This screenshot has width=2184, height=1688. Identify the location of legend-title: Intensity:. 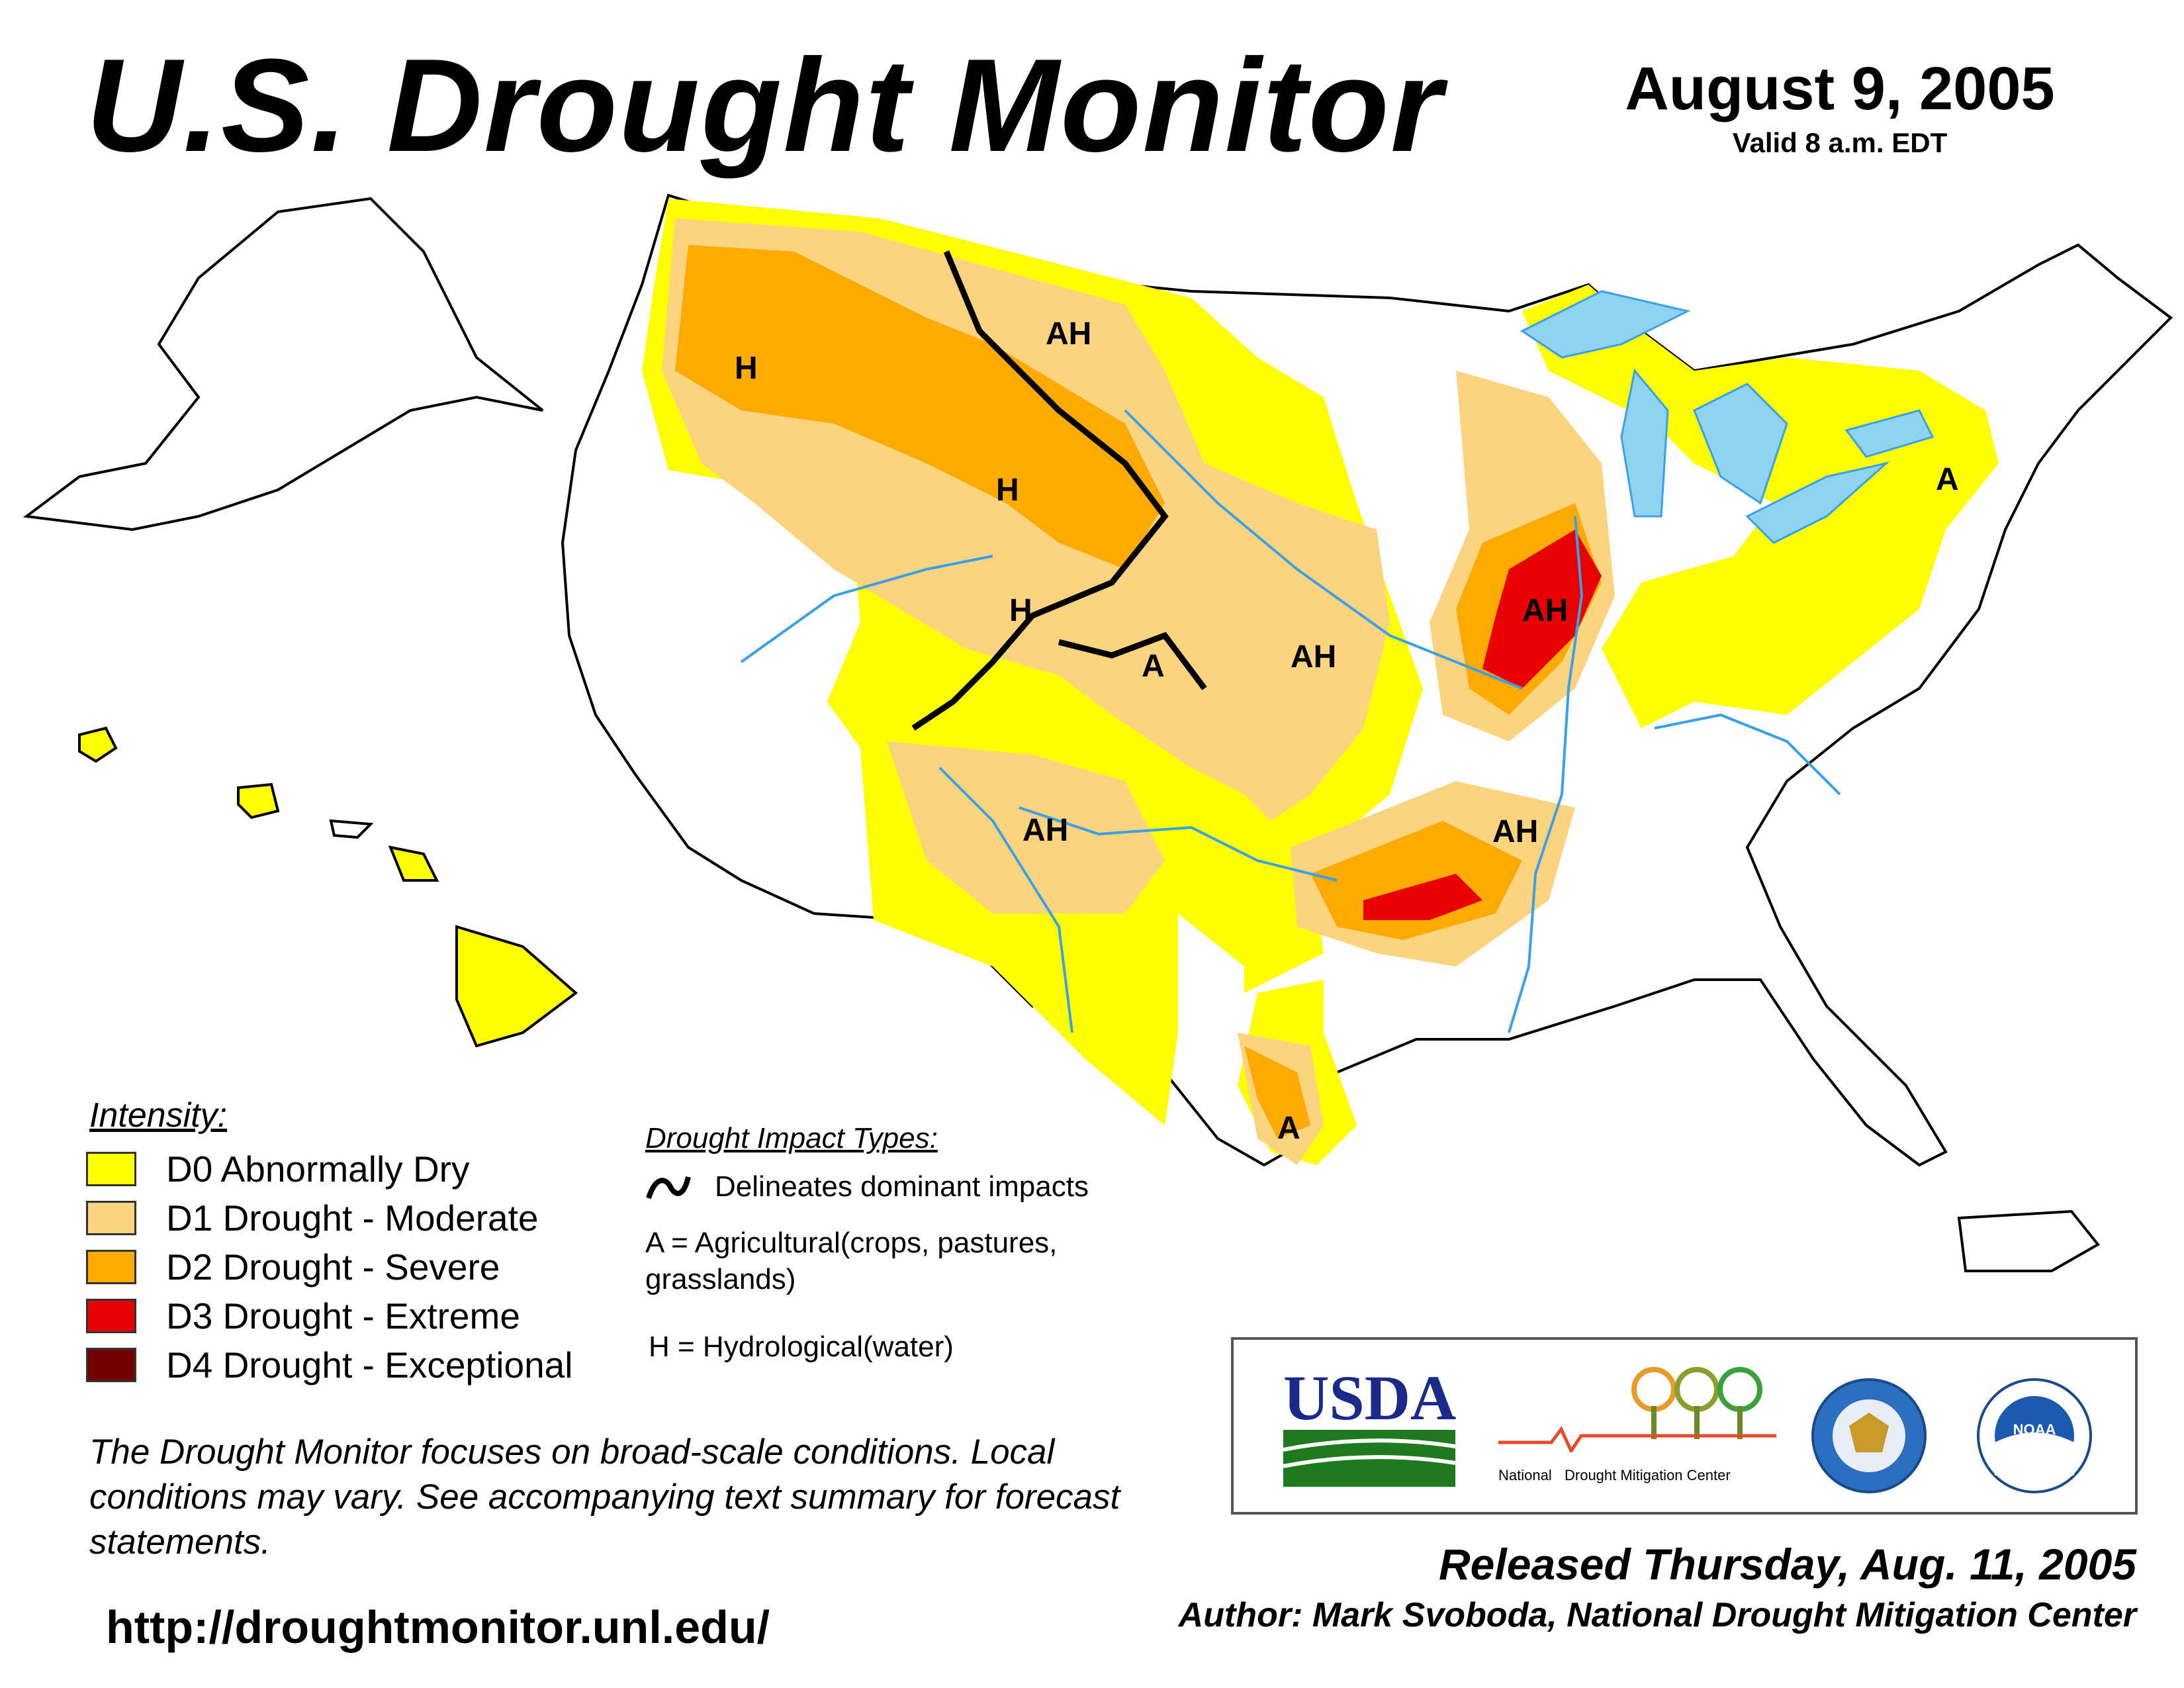
(159, 1115).